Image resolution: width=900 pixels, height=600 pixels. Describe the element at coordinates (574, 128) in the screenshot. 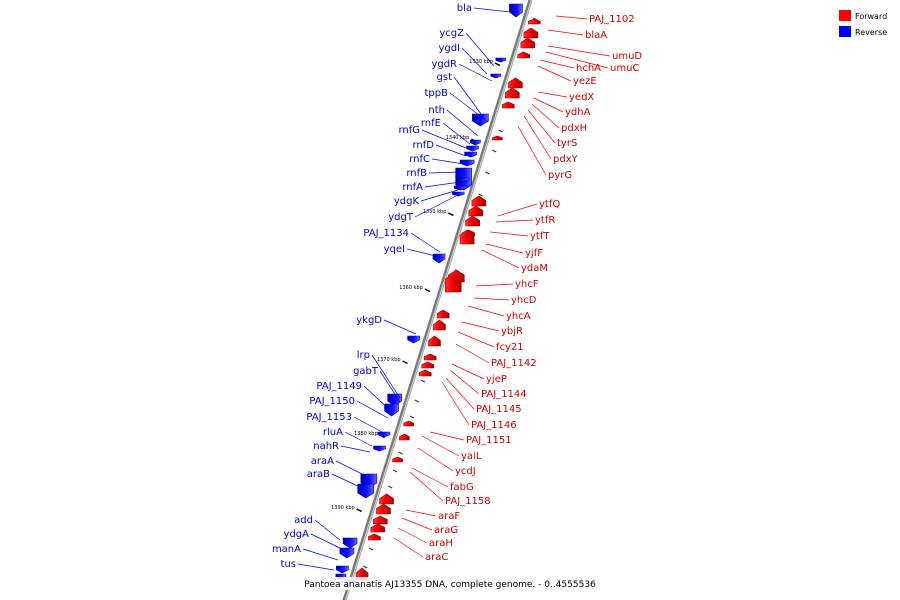

I see `forward-gene-label: pdxH` at that location.